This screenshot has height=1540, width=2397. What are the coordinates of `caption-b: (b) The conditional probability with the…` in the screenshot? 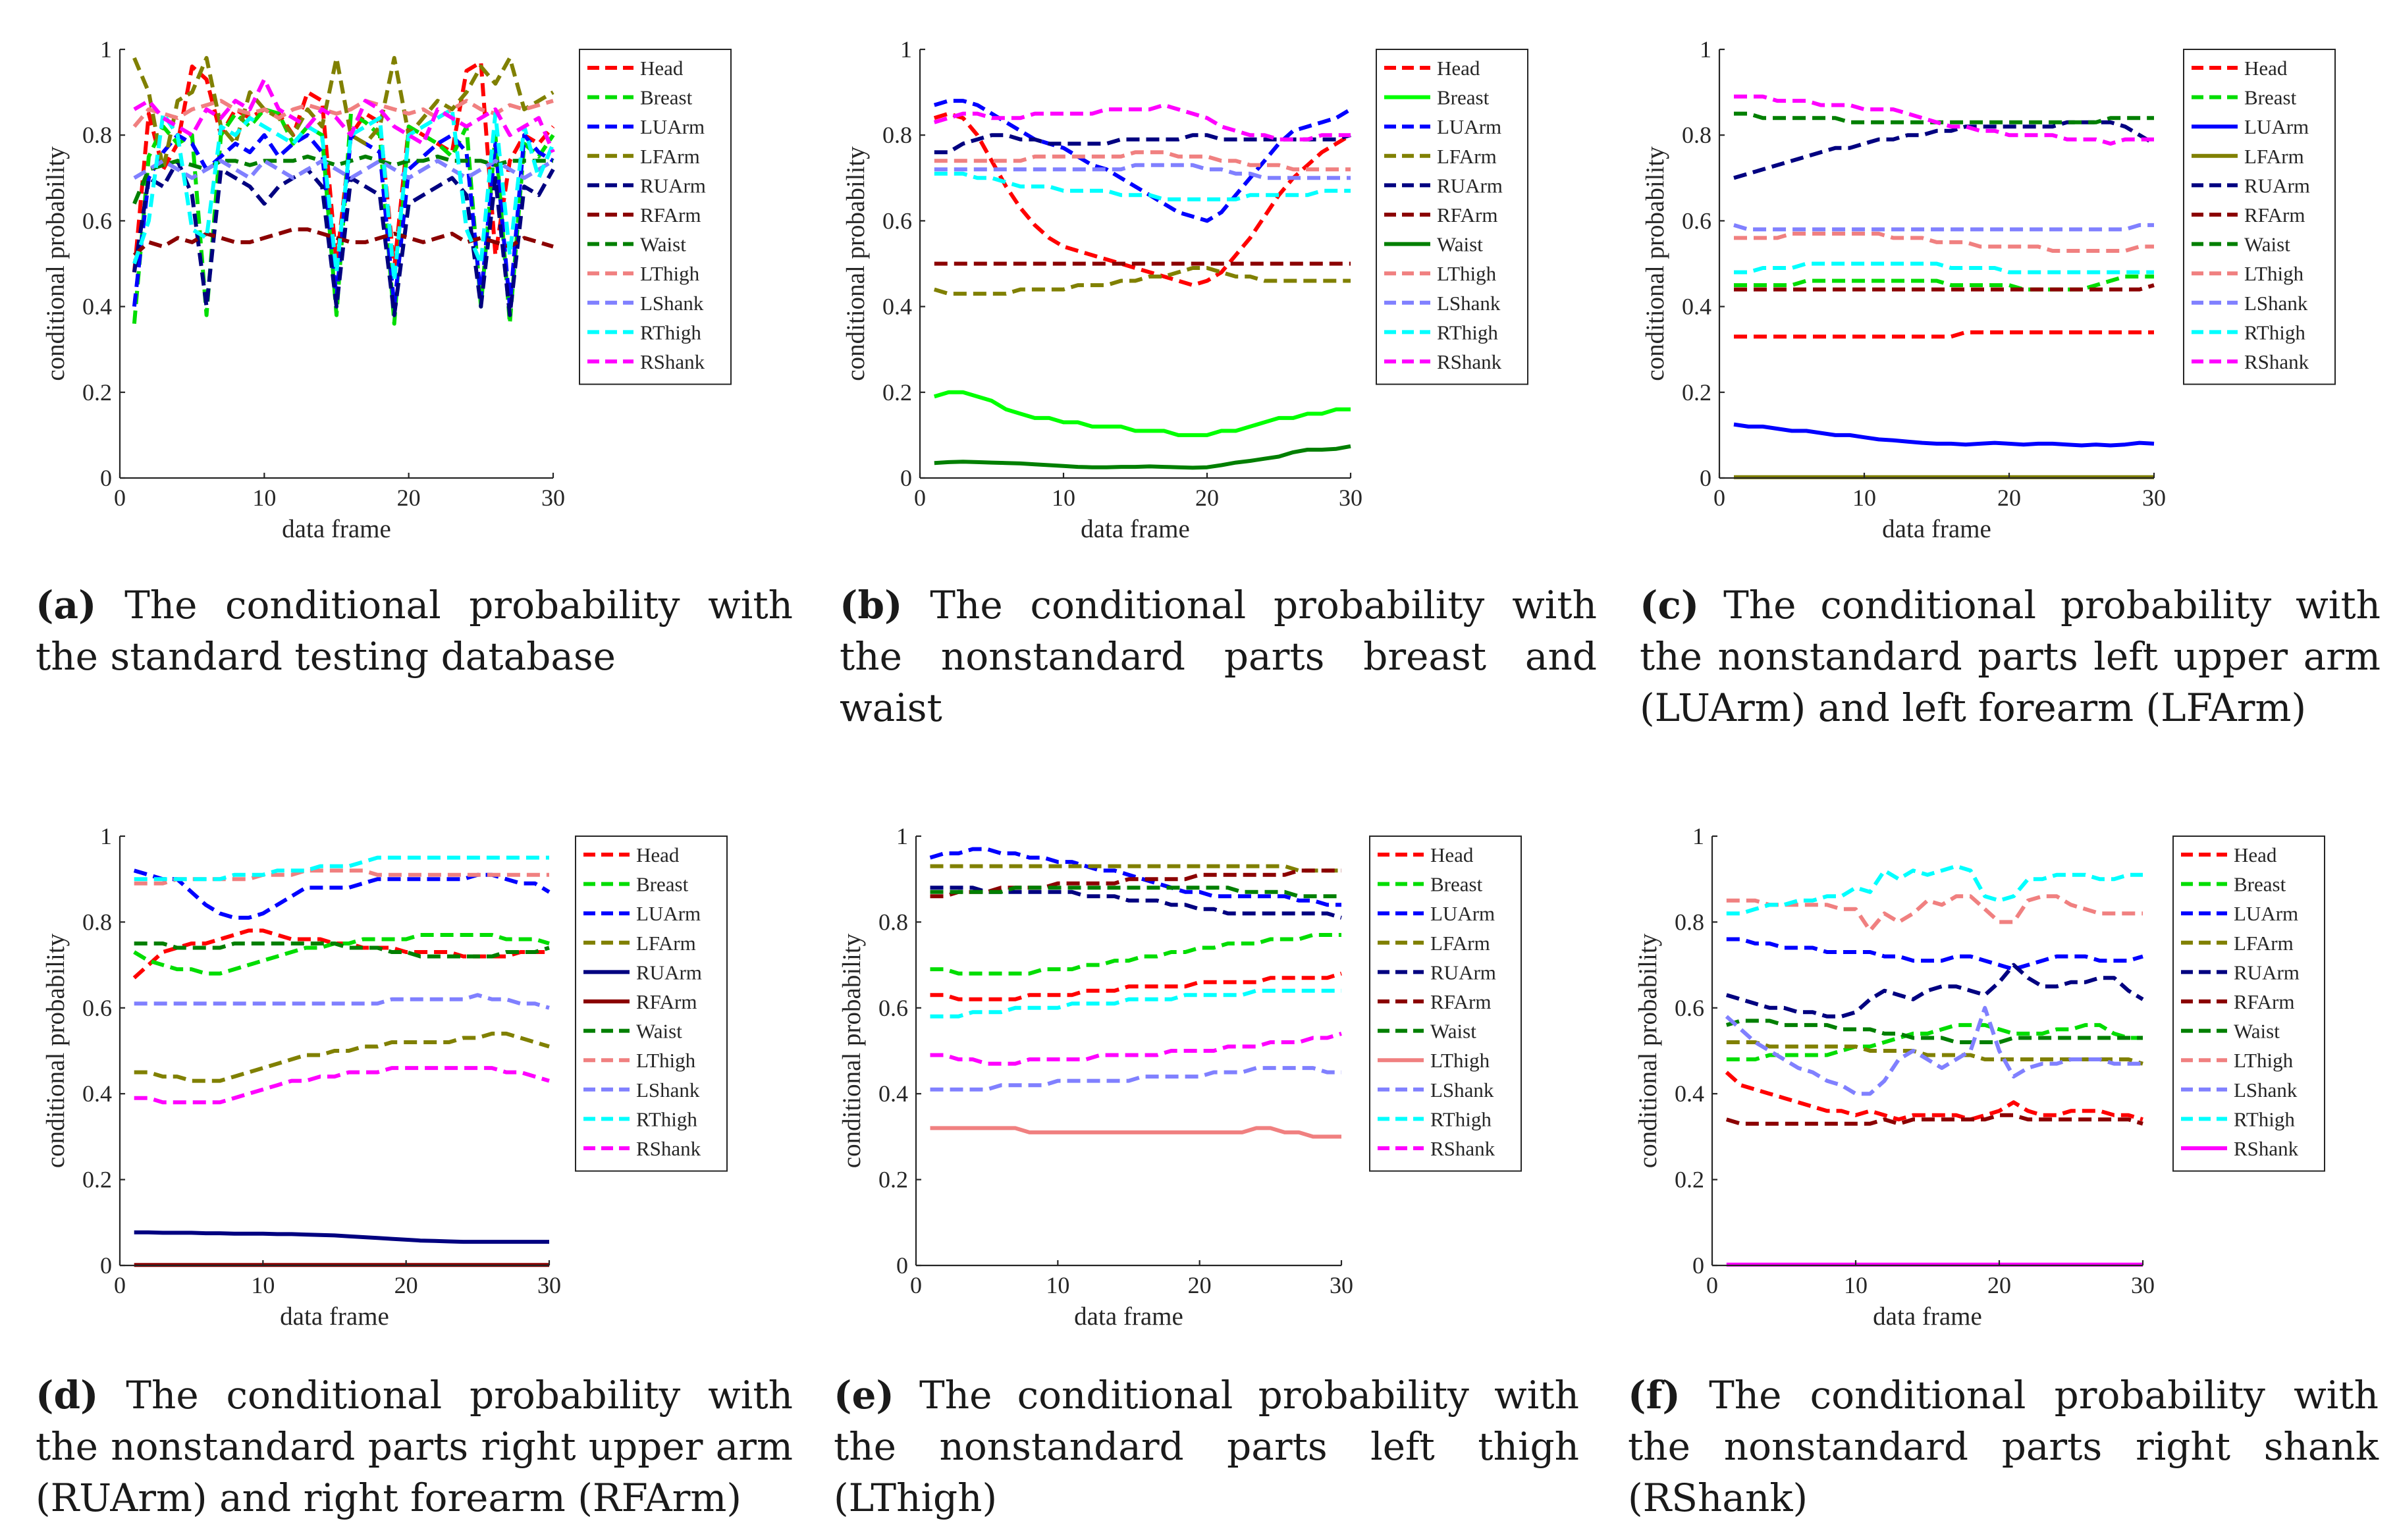 It's located at (1218, 656).